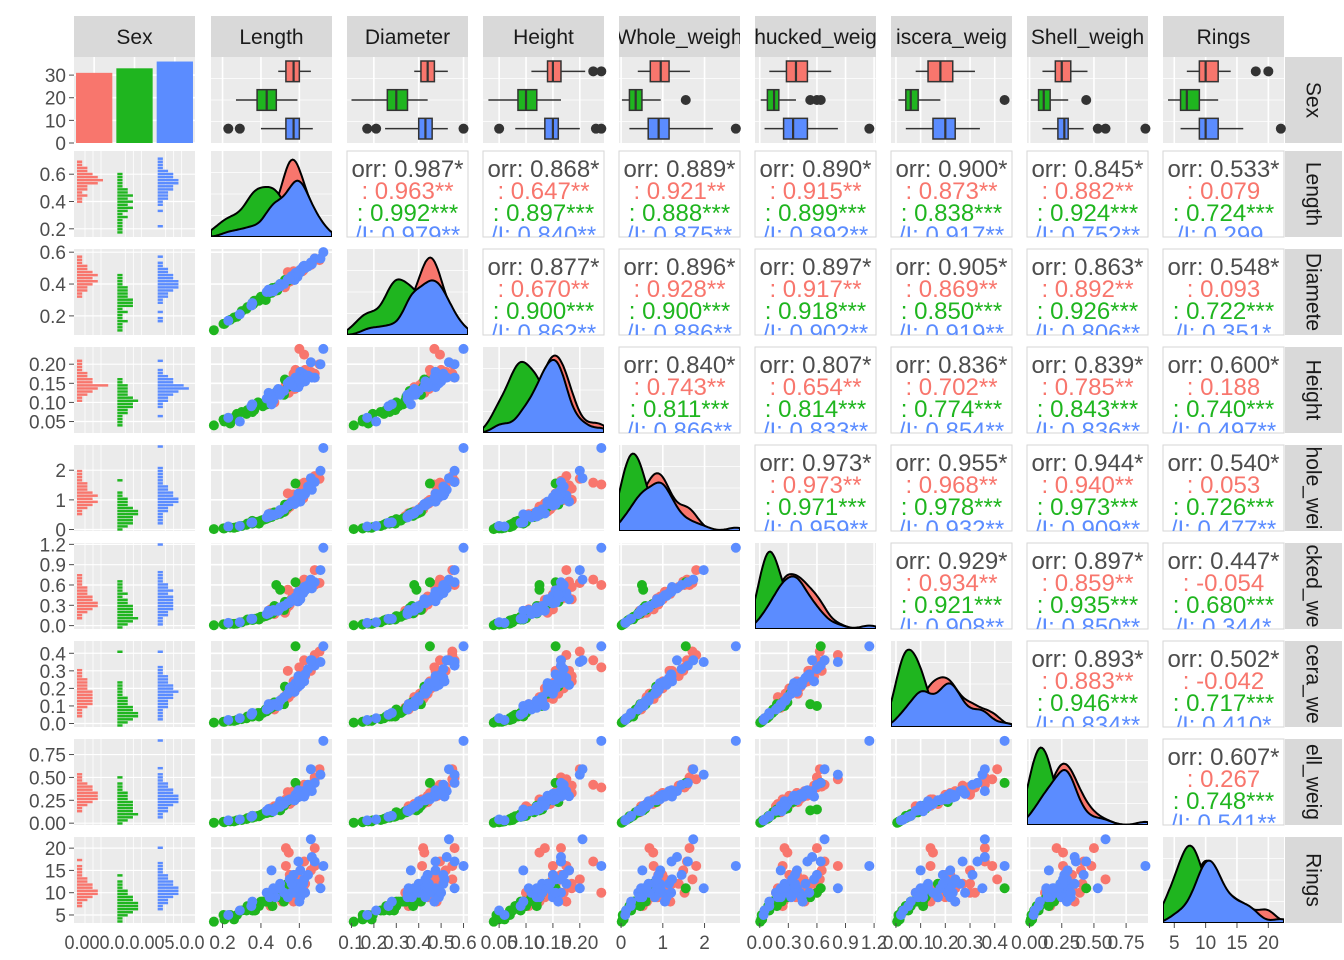  I want to click on row-strip-clip: ell_weig, so click(1313, 782).